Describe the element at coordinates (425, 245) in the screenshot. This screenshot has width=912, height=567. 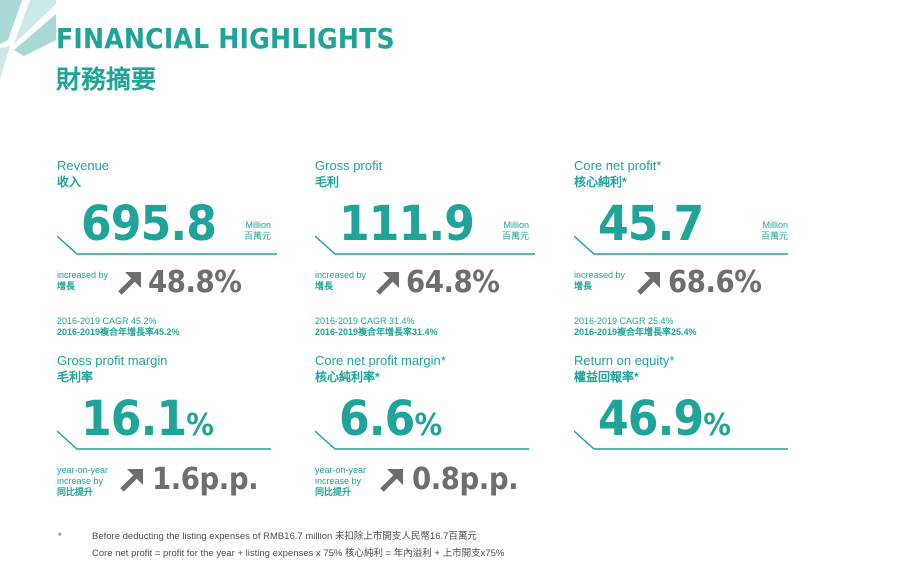
I see `gross-profit-underline` at that location.